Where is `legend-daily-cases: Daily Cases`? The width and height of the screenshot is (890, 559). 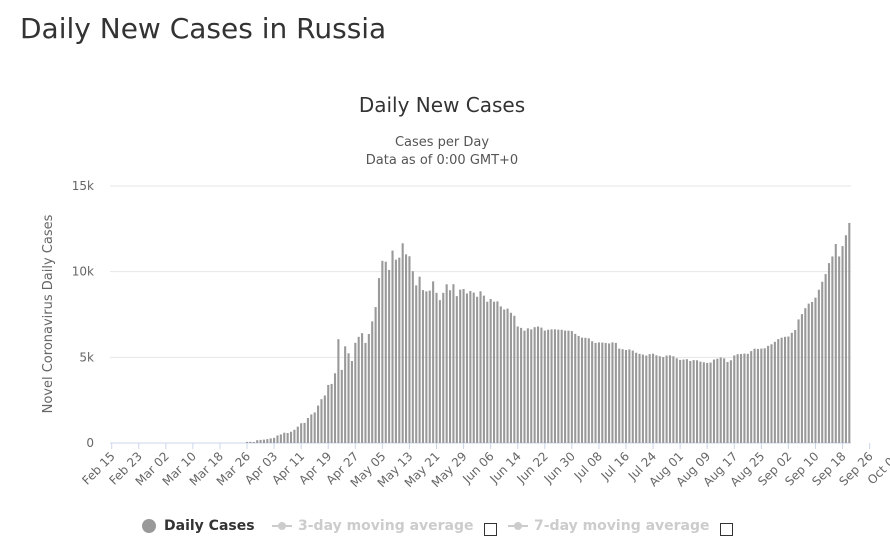
legend-daily-cases: Daily Cases is located at coordinates (198, 526).